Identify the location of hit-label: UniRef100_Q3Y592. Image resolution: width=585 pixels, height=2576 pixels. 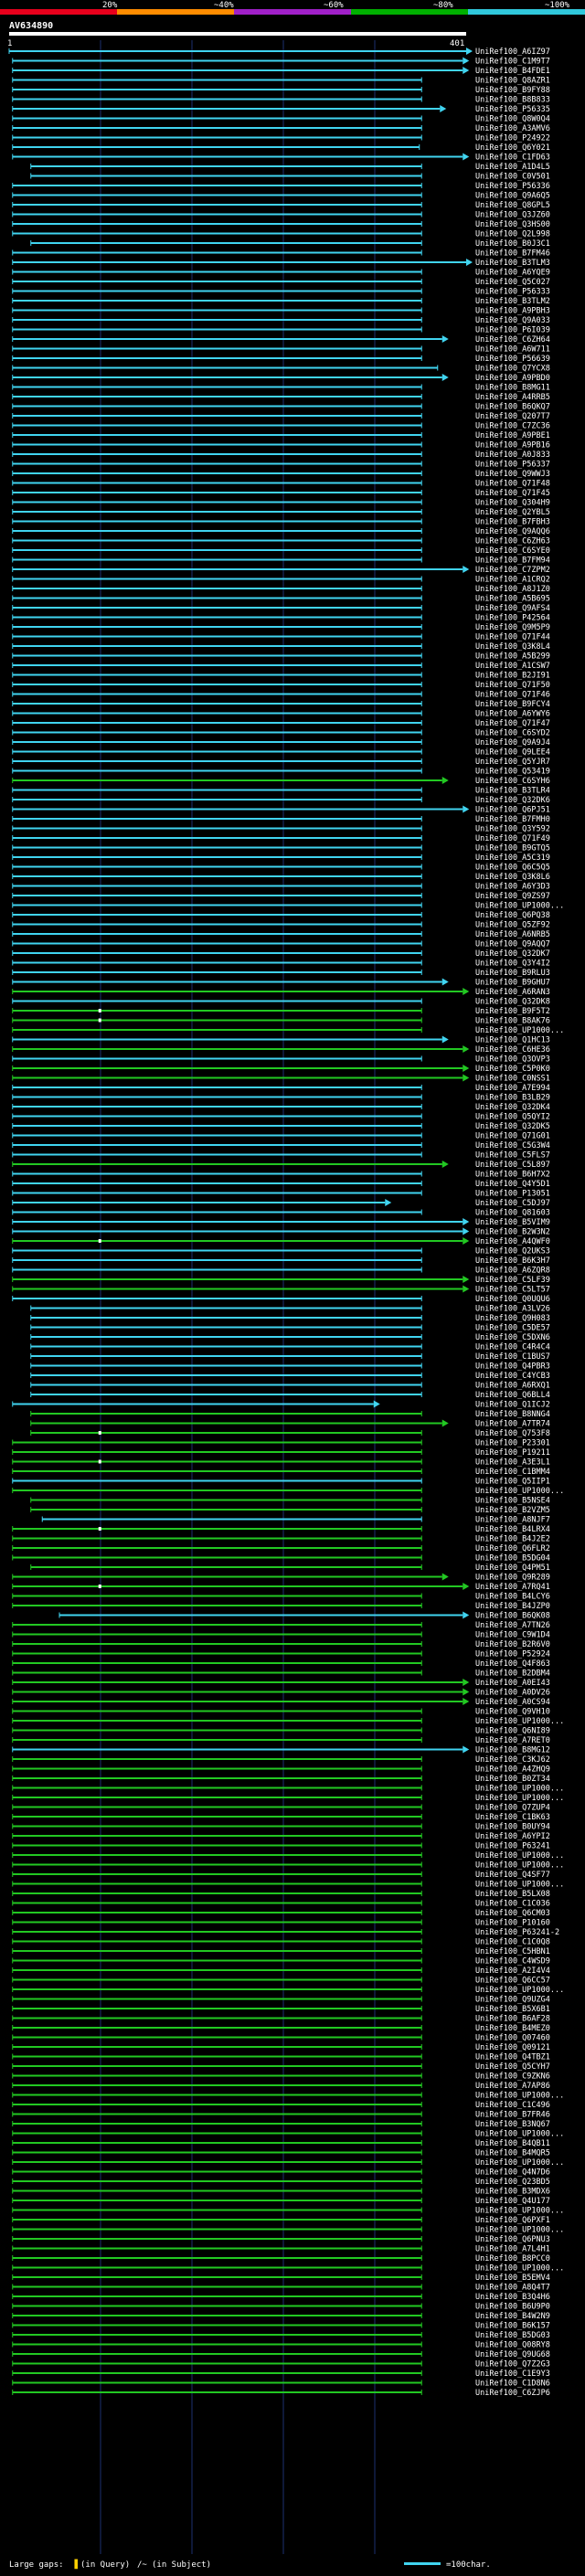
(512, 829).